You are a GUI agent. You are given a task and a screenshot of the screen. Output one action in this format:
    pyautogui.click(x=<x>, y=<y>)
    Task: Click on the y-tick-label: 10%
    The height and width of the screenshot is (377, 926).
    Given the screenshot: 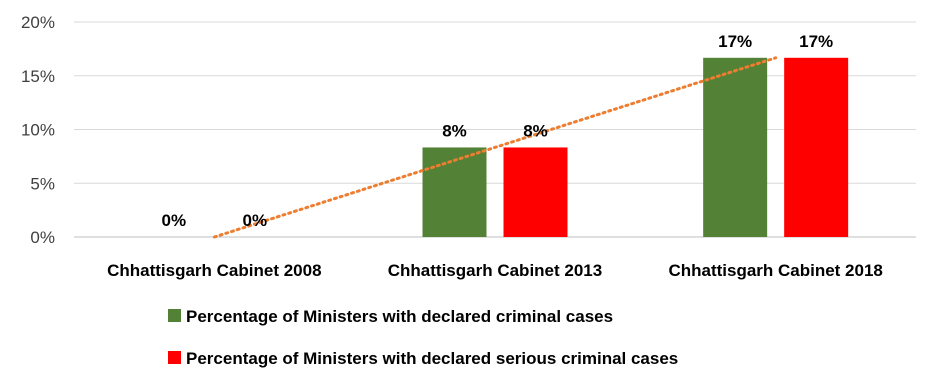 What is the action you would take?
    pyautogui.click(x=38, y=130)
    